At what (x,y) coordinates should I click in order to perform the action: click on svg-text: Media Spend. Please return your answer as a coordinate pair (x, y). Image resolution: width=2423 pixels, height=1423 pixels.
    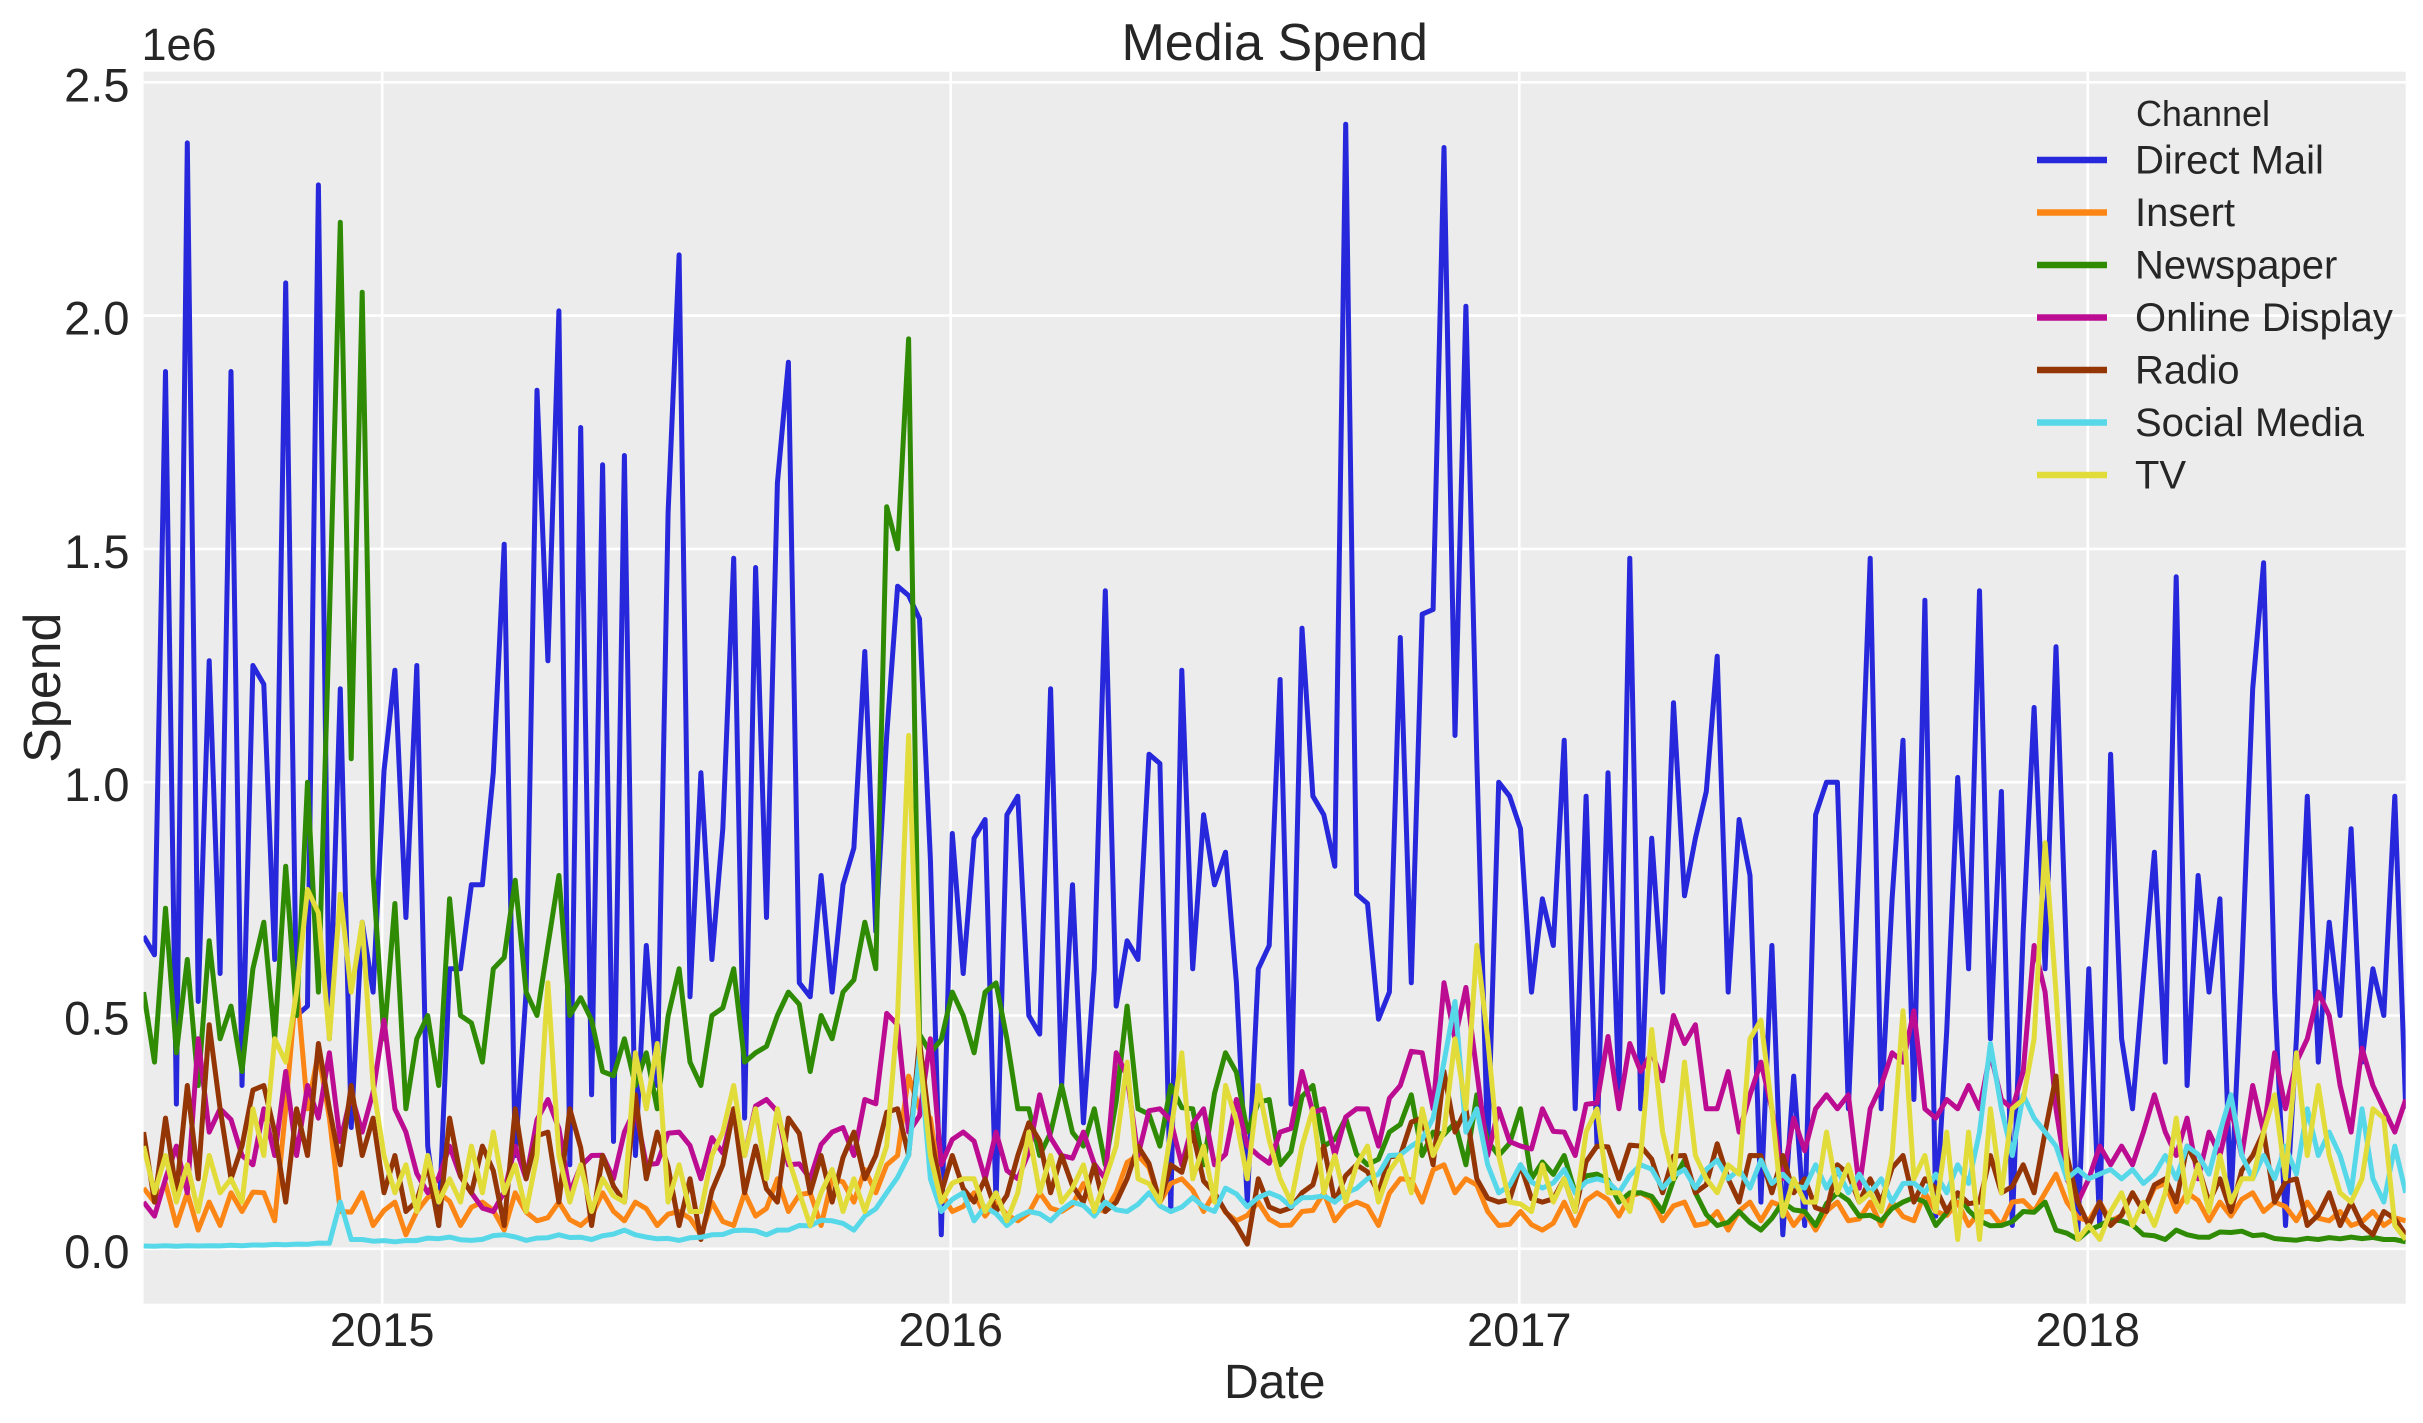
    Looking at the image, I should click on (1274, 43).